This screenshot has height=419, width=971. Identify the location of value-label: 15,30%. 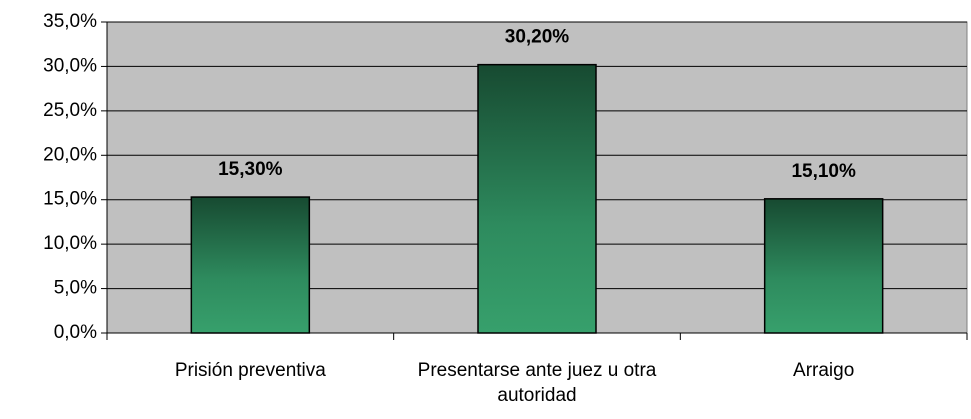
(250, 169).